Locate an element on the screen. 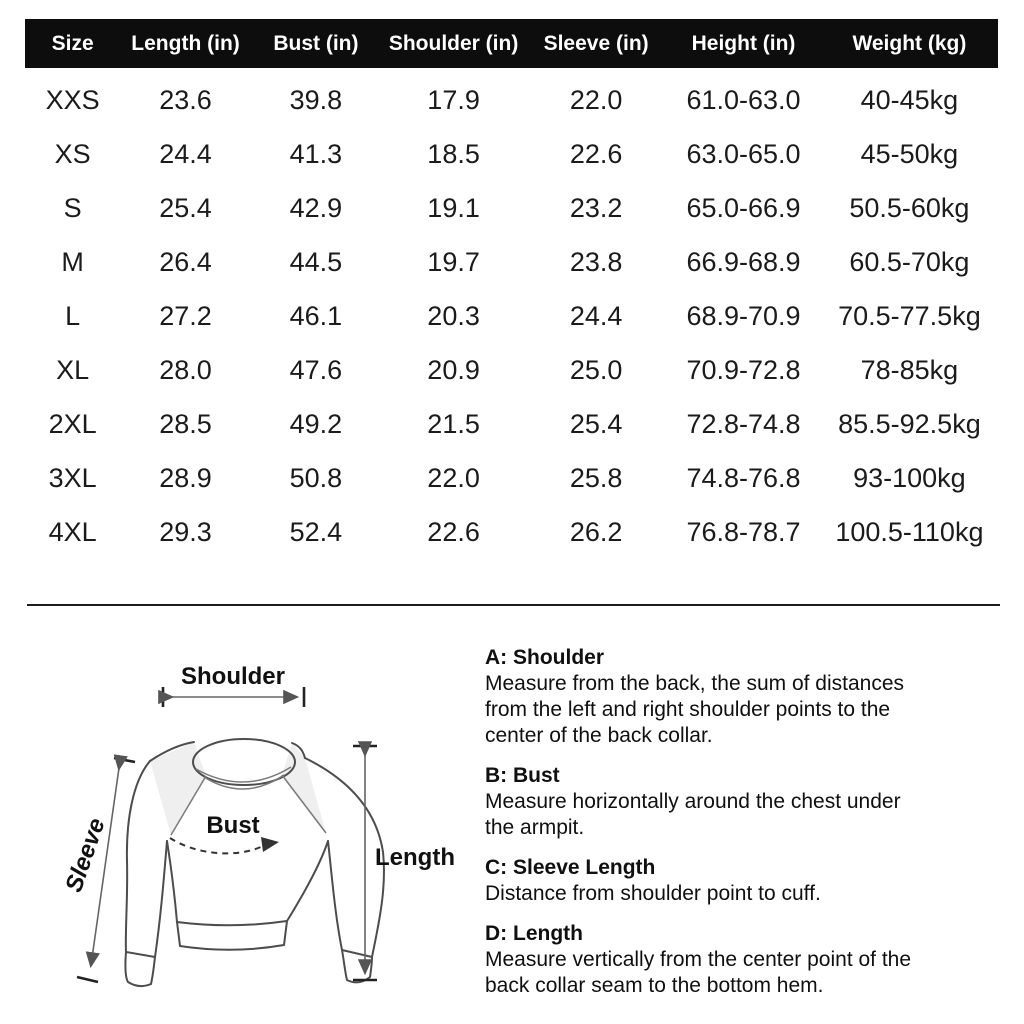 This screenshot has height=1024, width=1024. table-row-2XL: 2XL 28.5 49.2 21.5 25.4 72.8-74.8 85.5-92.5kg is located at coordinates (511, 424).